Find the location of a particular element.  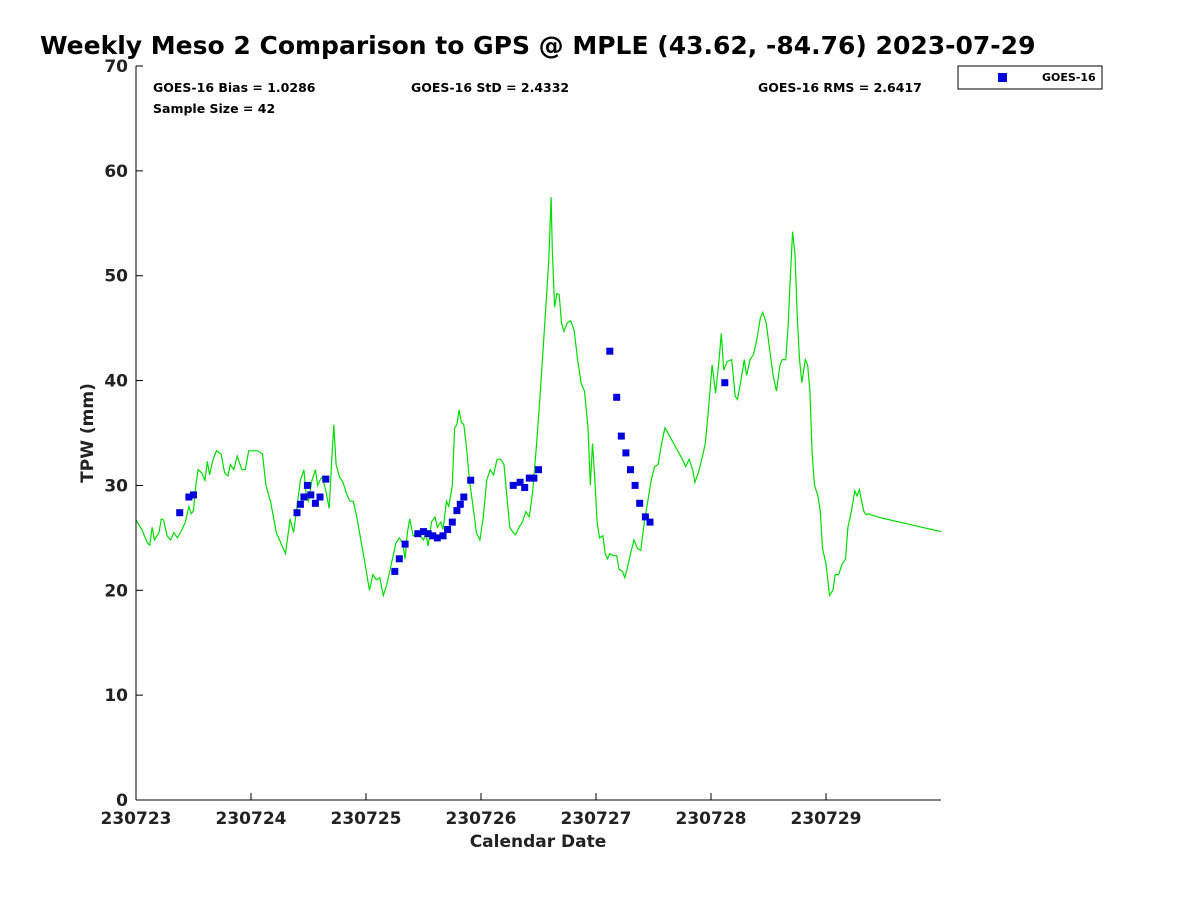

y-tick-label: 50 is located at coordinates (116, 277).